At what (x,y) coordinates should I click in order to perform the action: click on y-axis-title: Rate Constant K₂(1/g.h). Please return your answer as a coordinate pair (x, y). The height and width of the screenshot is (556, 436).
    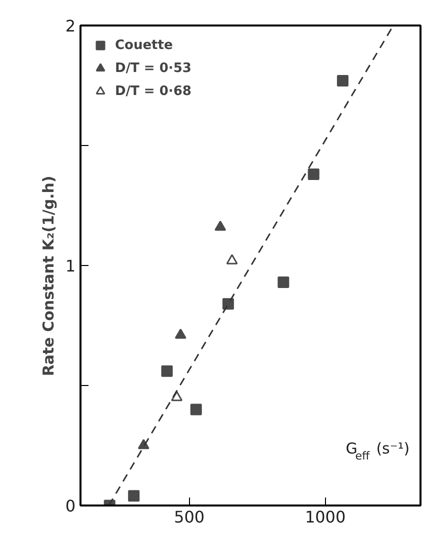
    Looking at the image, I should click on (48, 276).